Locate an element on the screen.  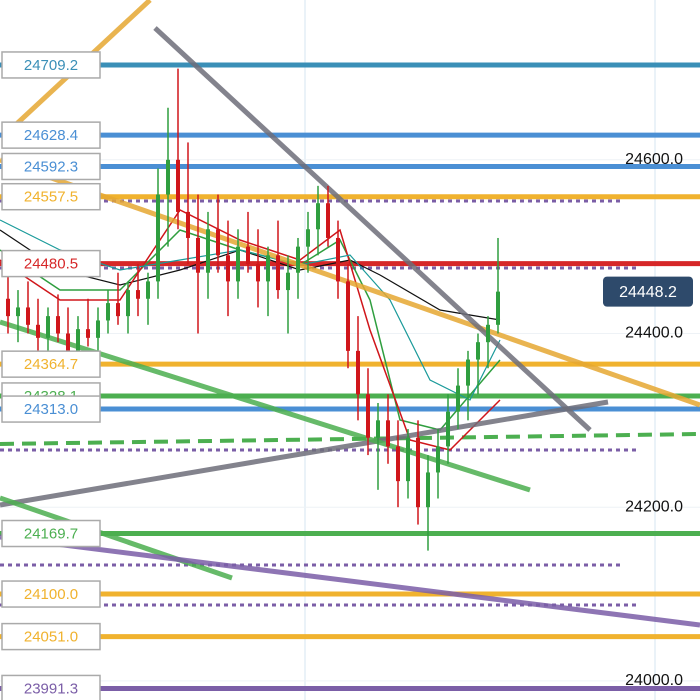
level-label: 24169.7 is located at coordinates (51, 533).